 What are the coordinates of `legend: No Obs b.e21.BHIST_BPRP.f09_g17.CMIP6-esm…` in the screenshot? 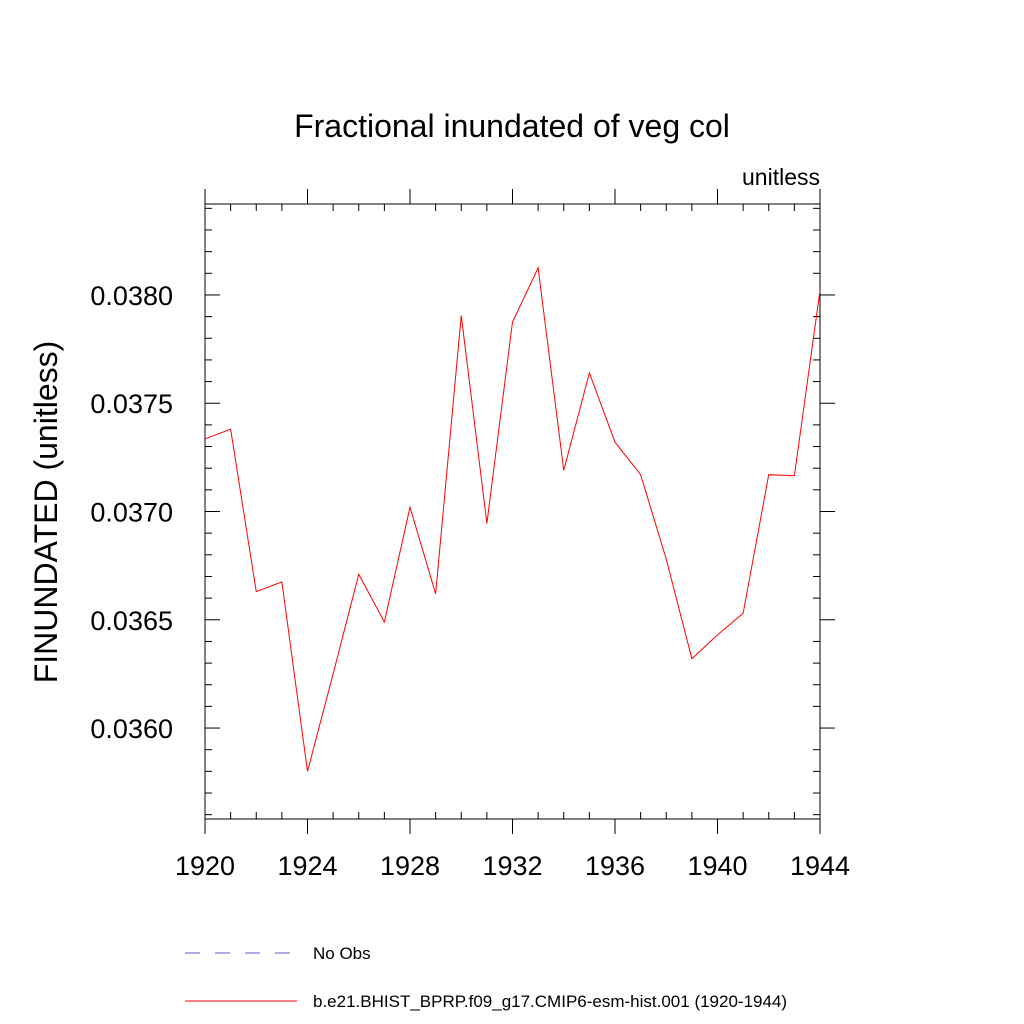 It's located at (486, 977).